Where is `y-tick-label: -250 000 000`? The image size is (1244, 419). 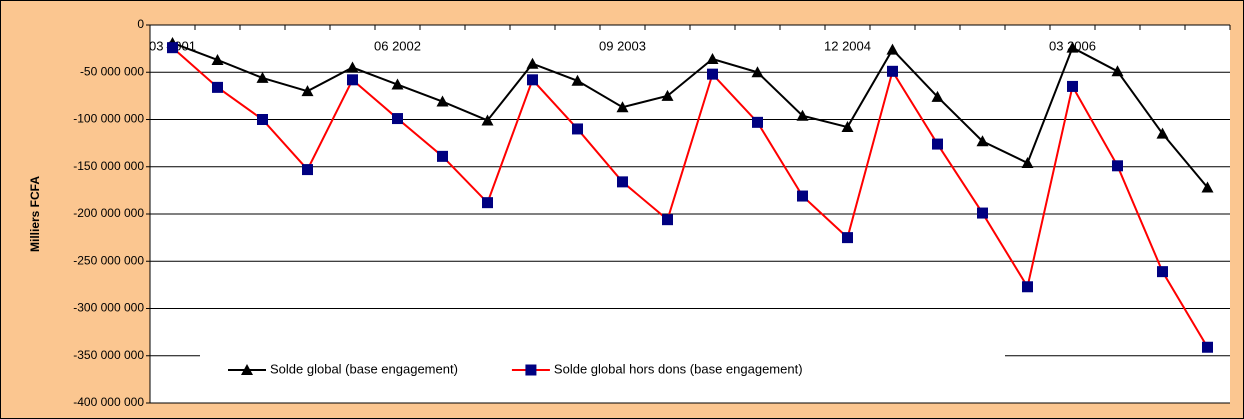 y-tick-label: -250 000 000 is located at coordinates (108, 260).